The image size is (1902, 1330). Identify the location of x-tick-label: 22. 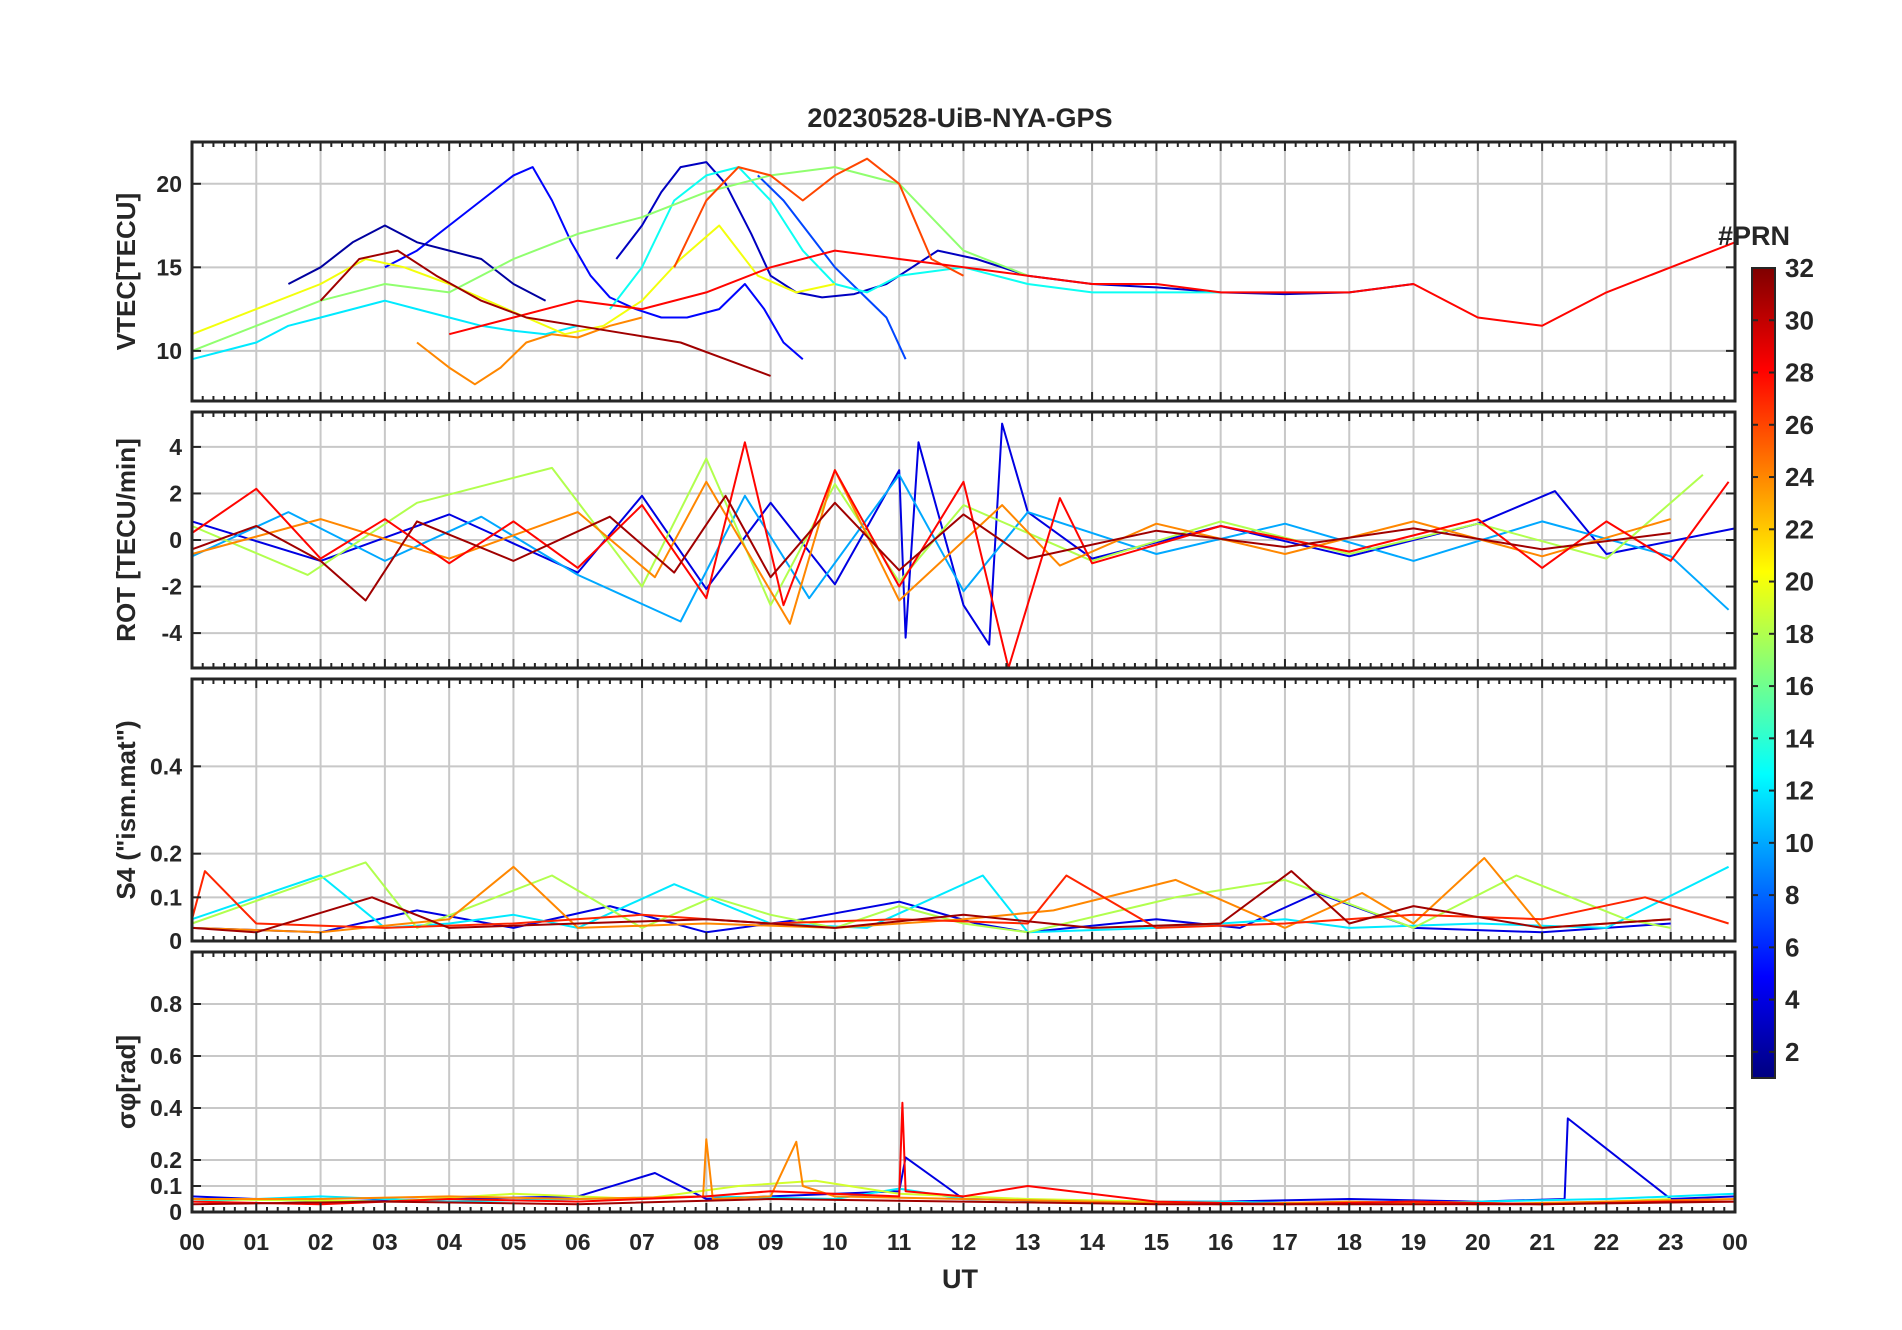
(1607, 1242).